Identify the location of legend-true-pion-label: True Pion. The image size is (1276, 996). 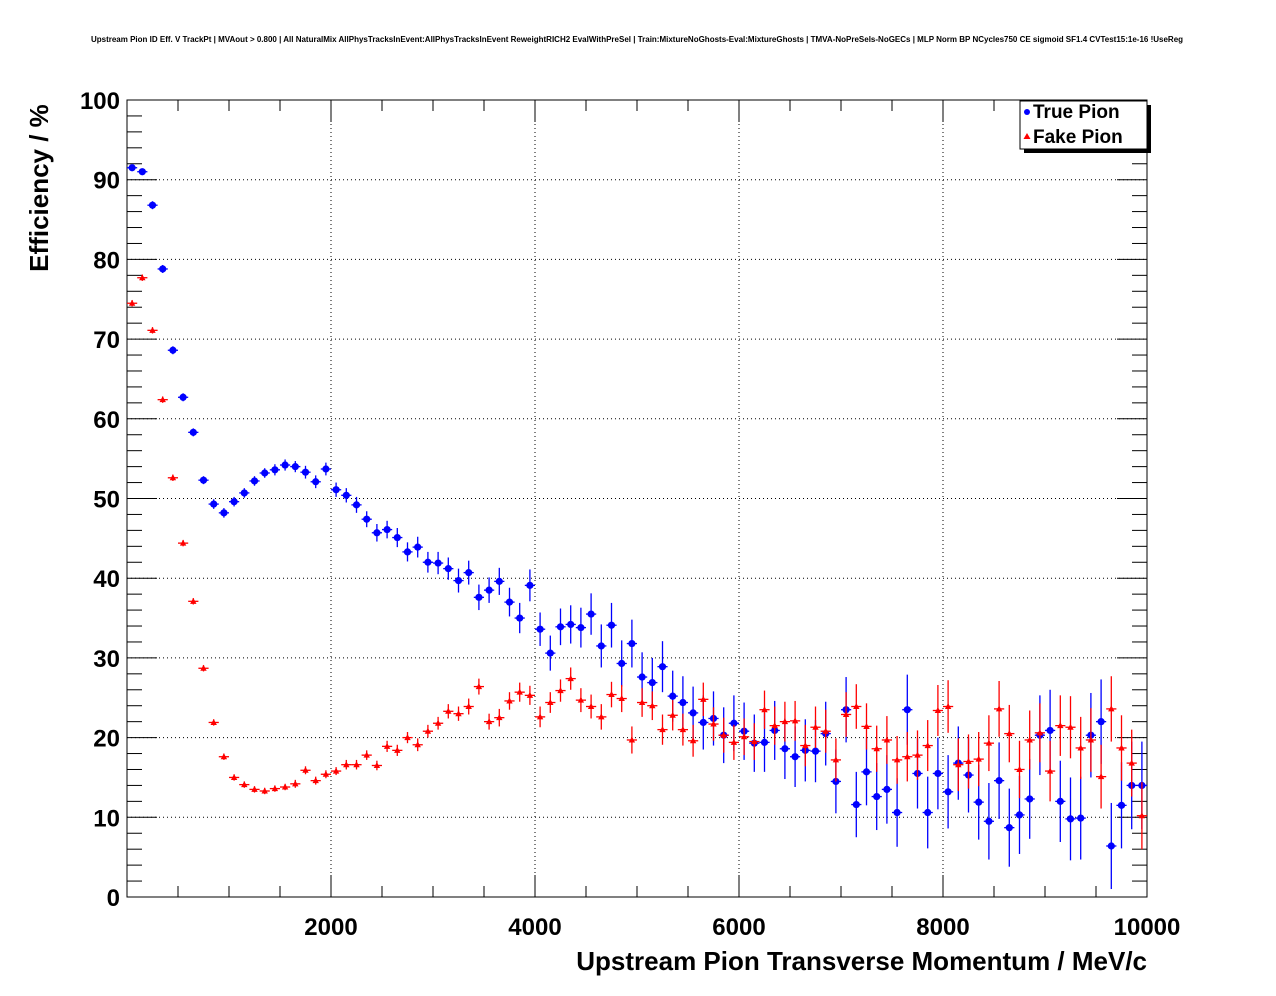
(1076, 112).